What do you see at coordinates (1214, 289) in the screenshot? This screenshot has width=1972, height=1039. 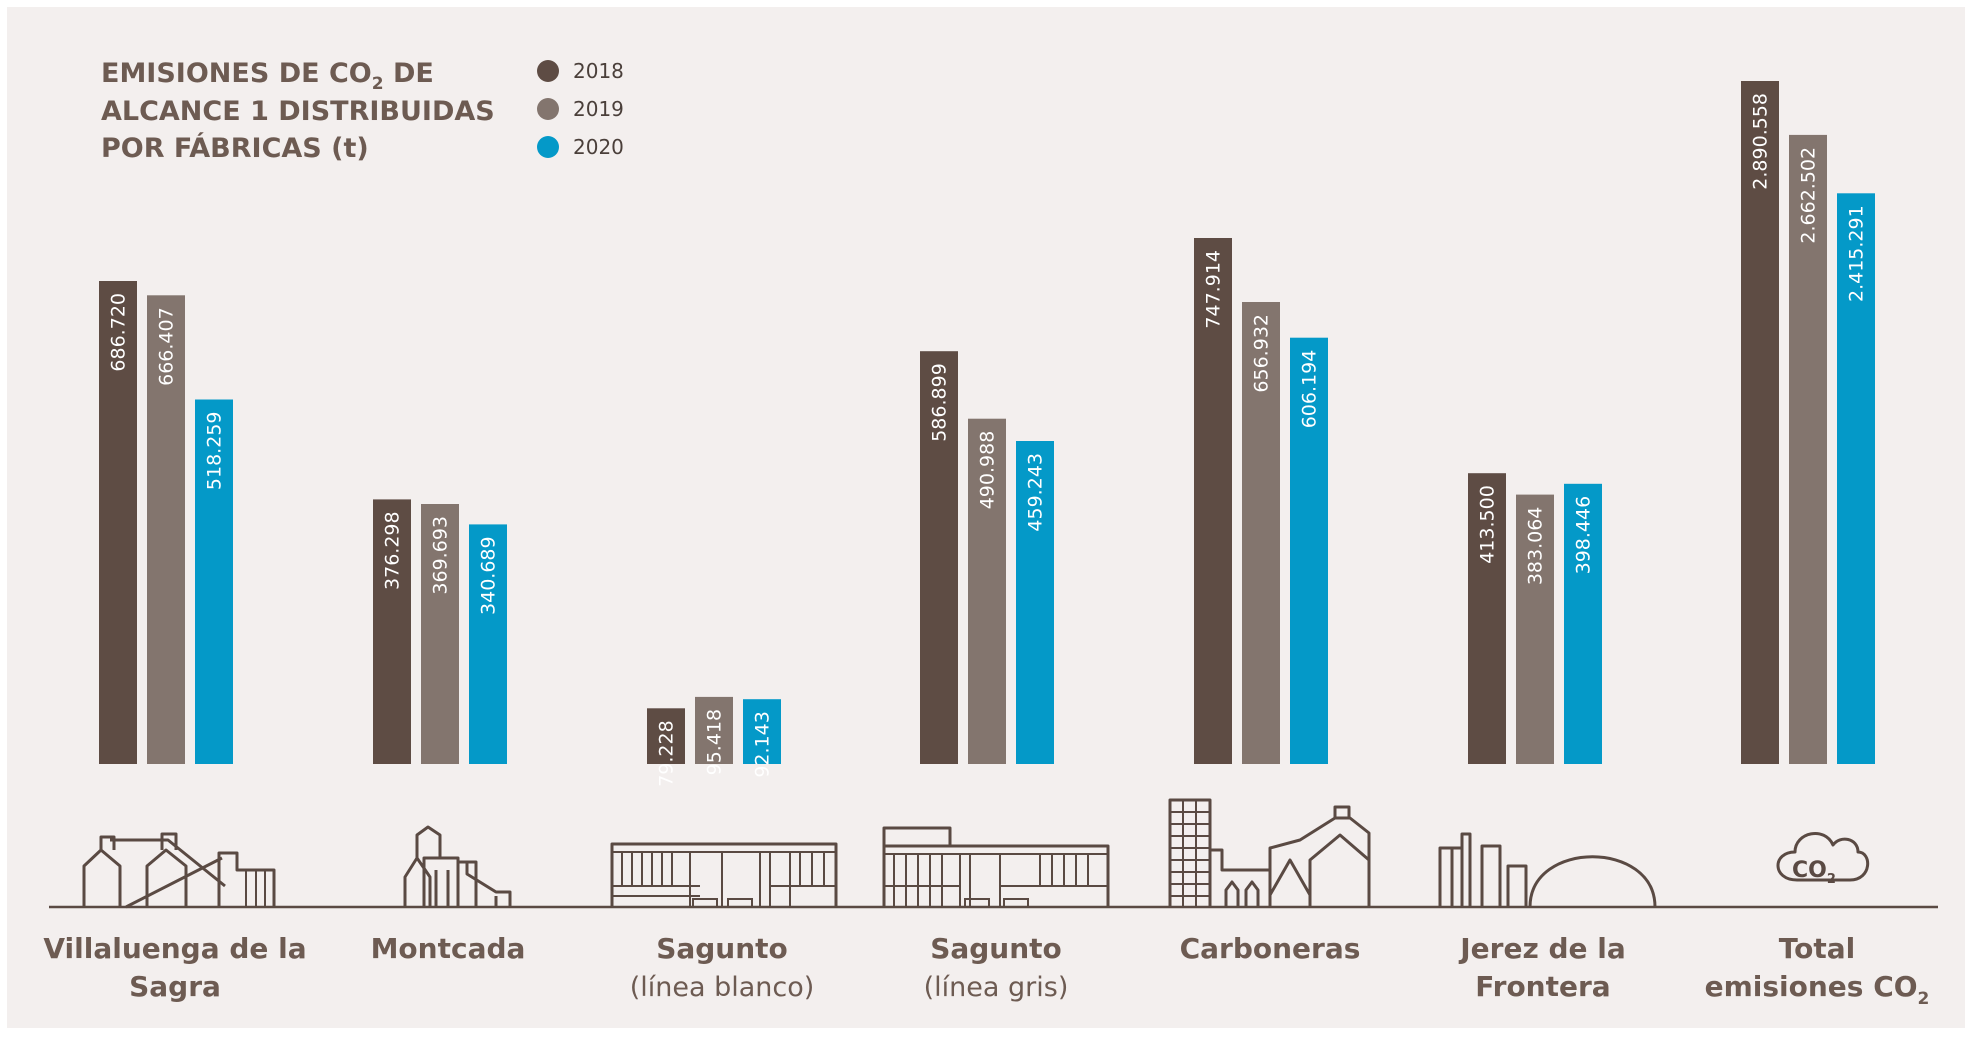 I see `bar-value-label-2018-4: 747.914` at bounding box center [1214, 289].